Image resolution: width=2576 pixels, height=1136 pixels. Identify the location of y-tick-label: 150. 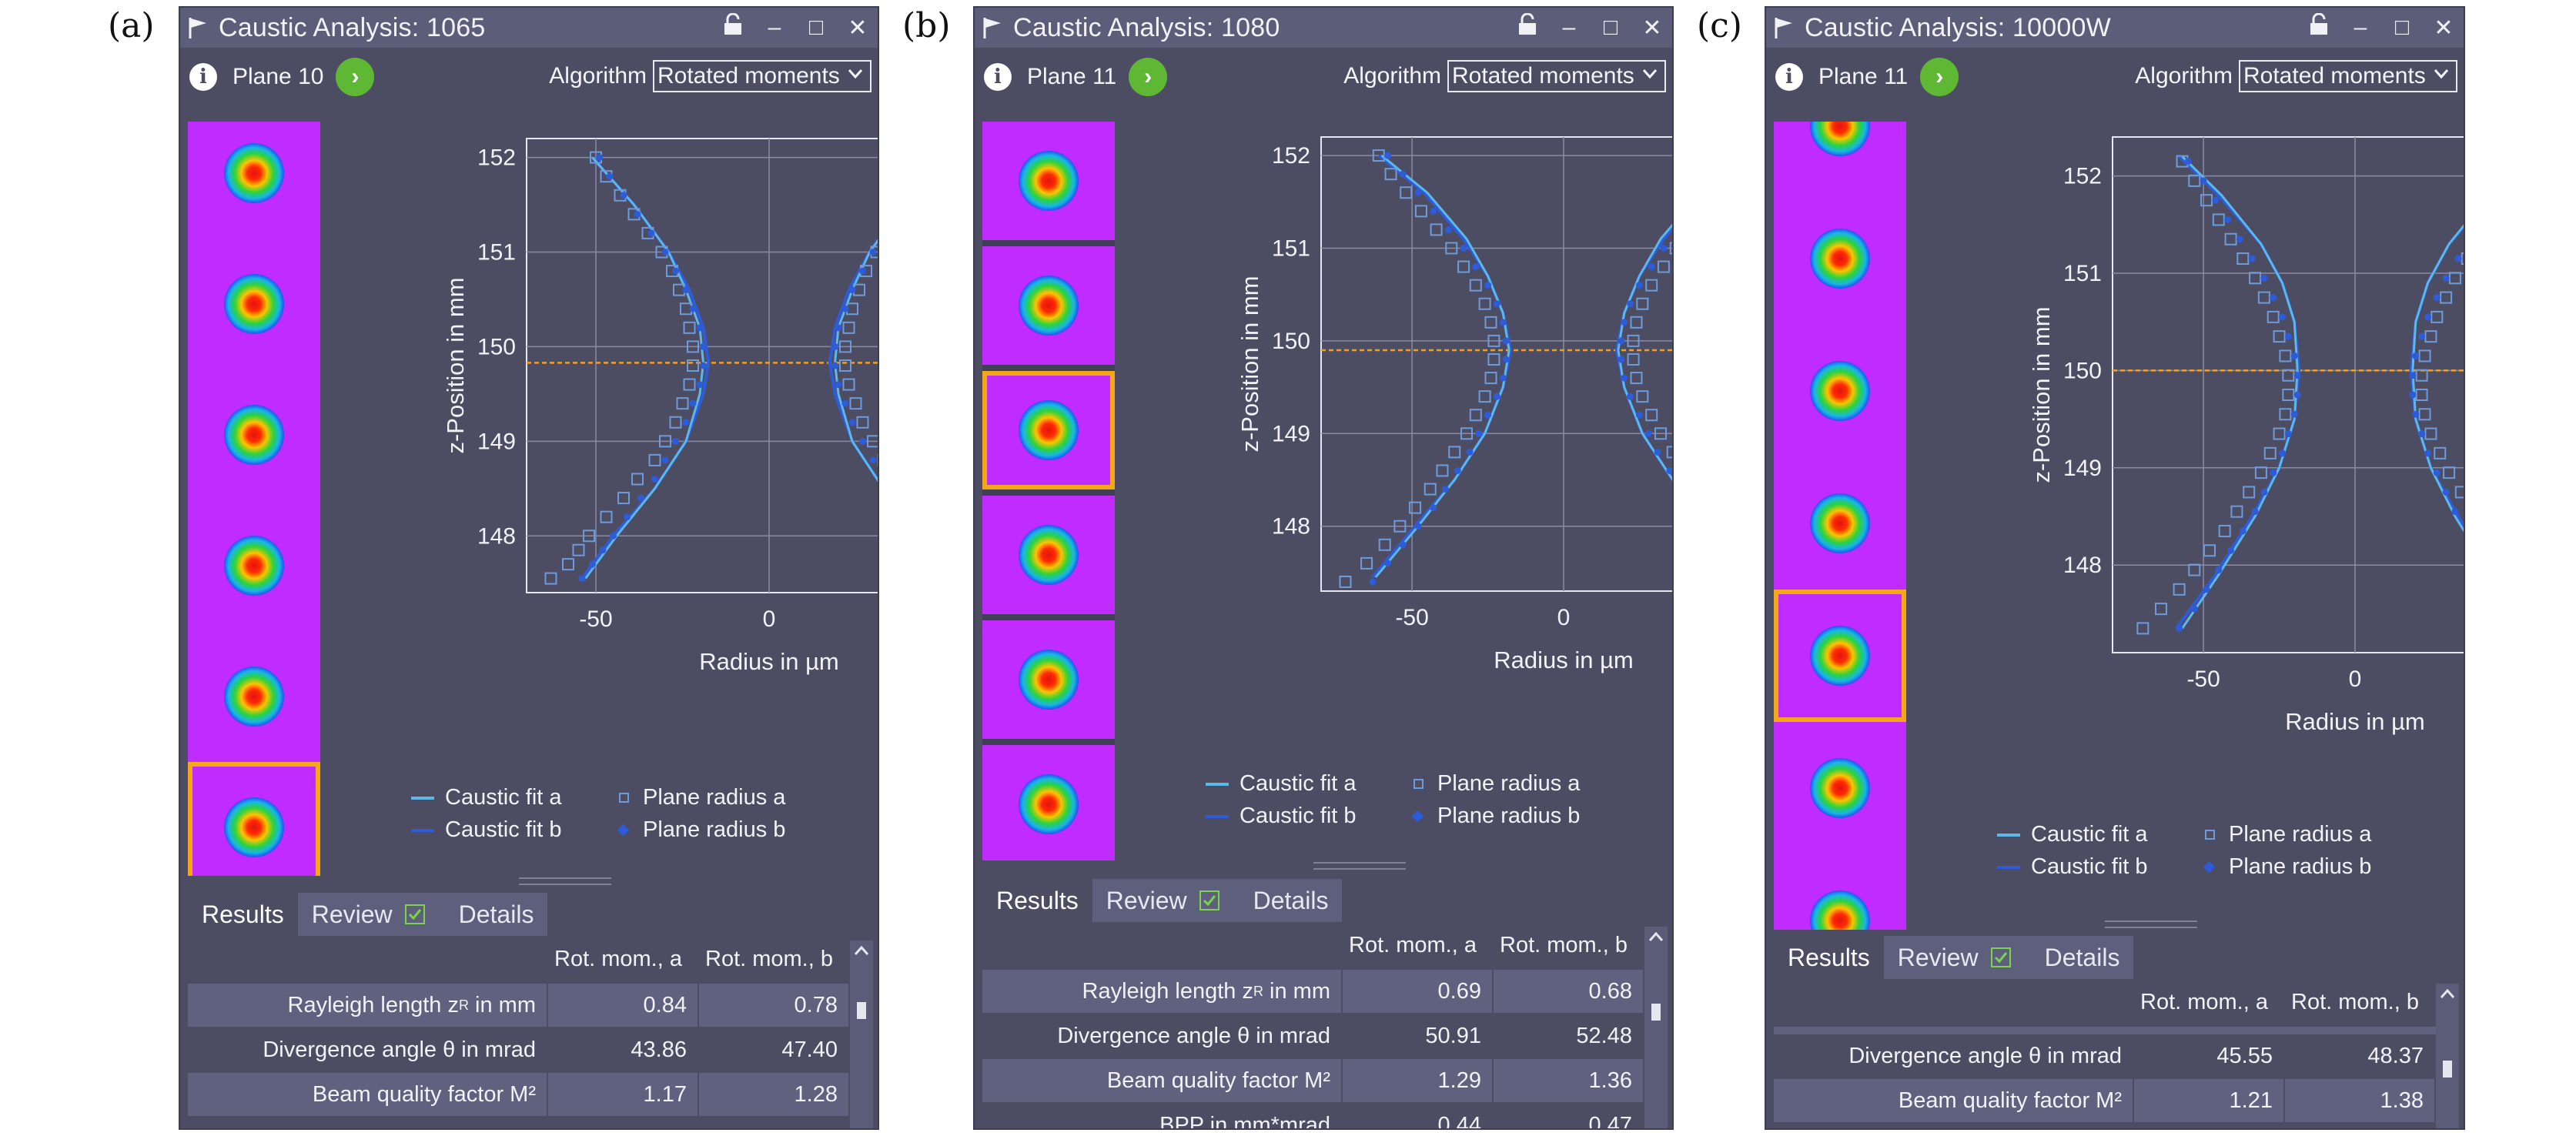
(1291, 341).